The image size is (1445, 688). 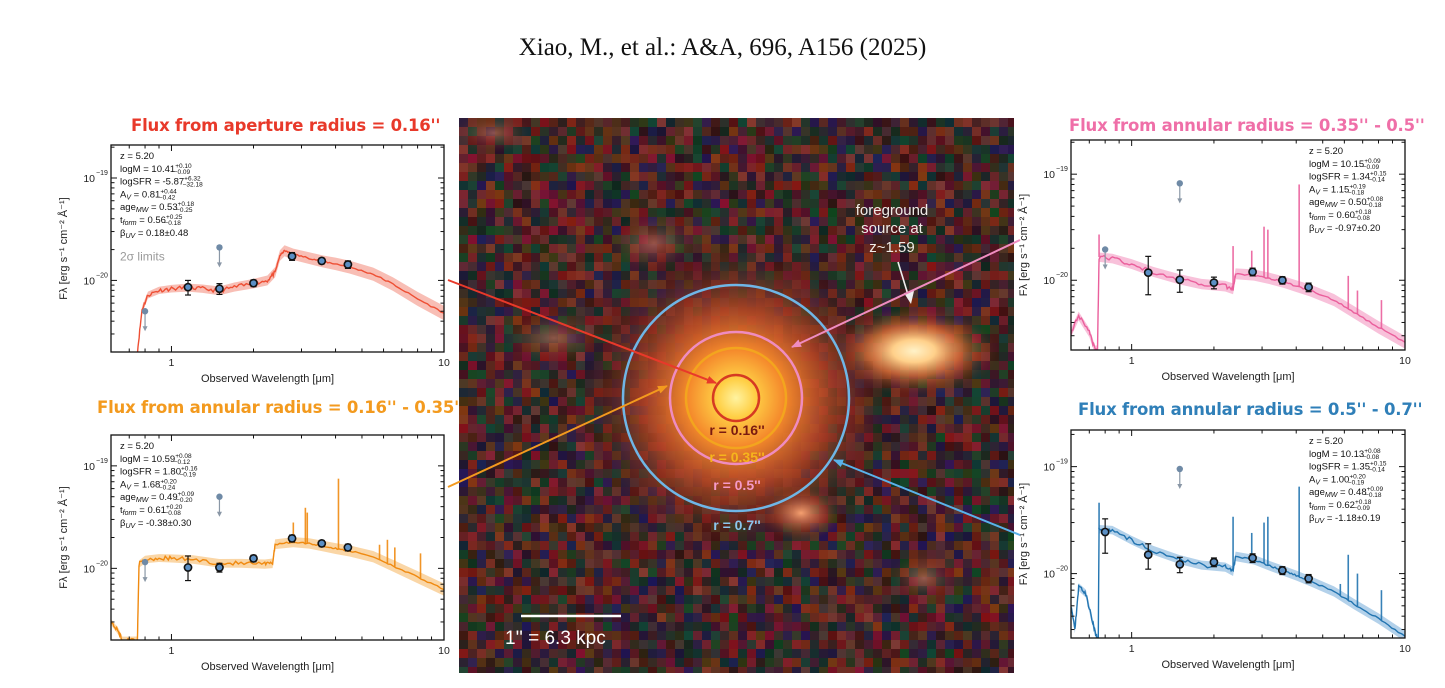 I want to click on upper-limit-arrowhead, so click(x=219, y=514).